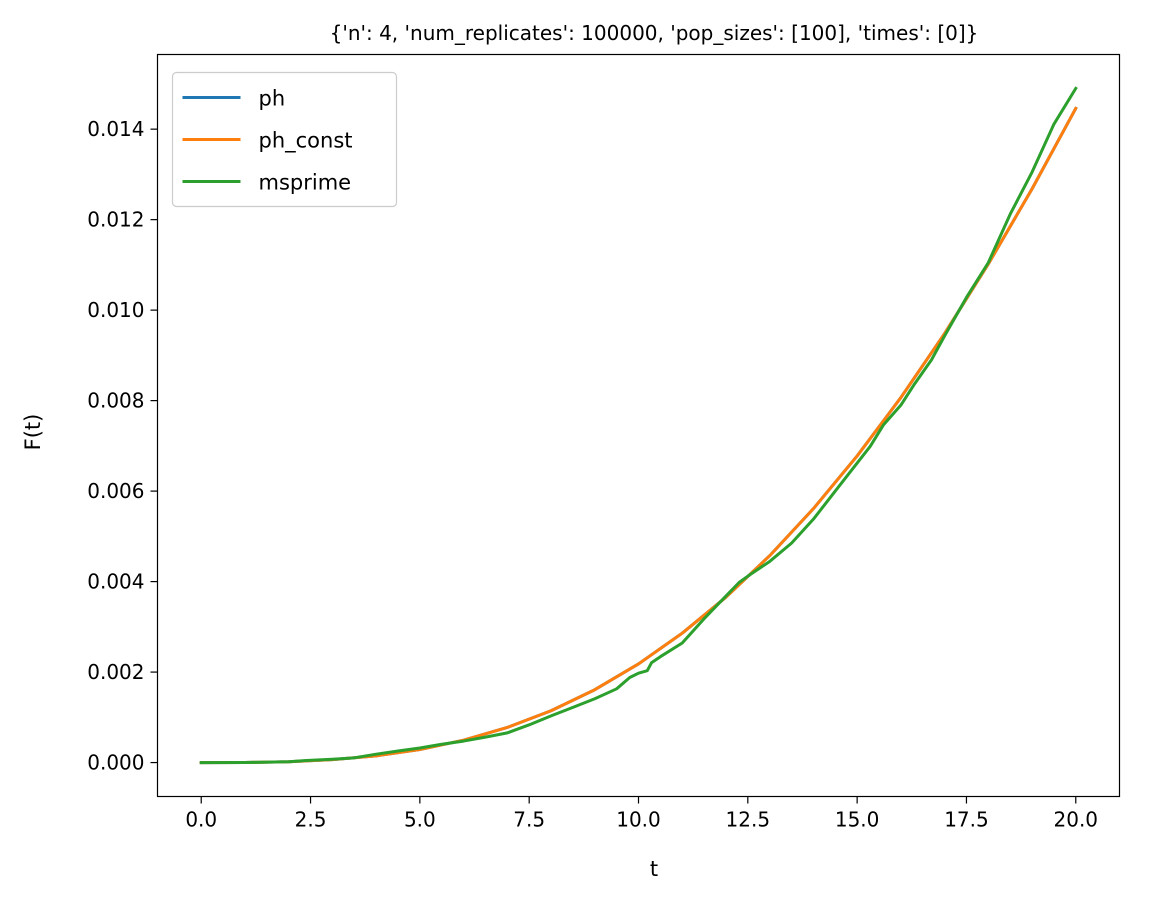 Image resolution: width=1169 pixels, height=904 pixels. I want to click on x-tick-label: 12.5, so click(748, 820).